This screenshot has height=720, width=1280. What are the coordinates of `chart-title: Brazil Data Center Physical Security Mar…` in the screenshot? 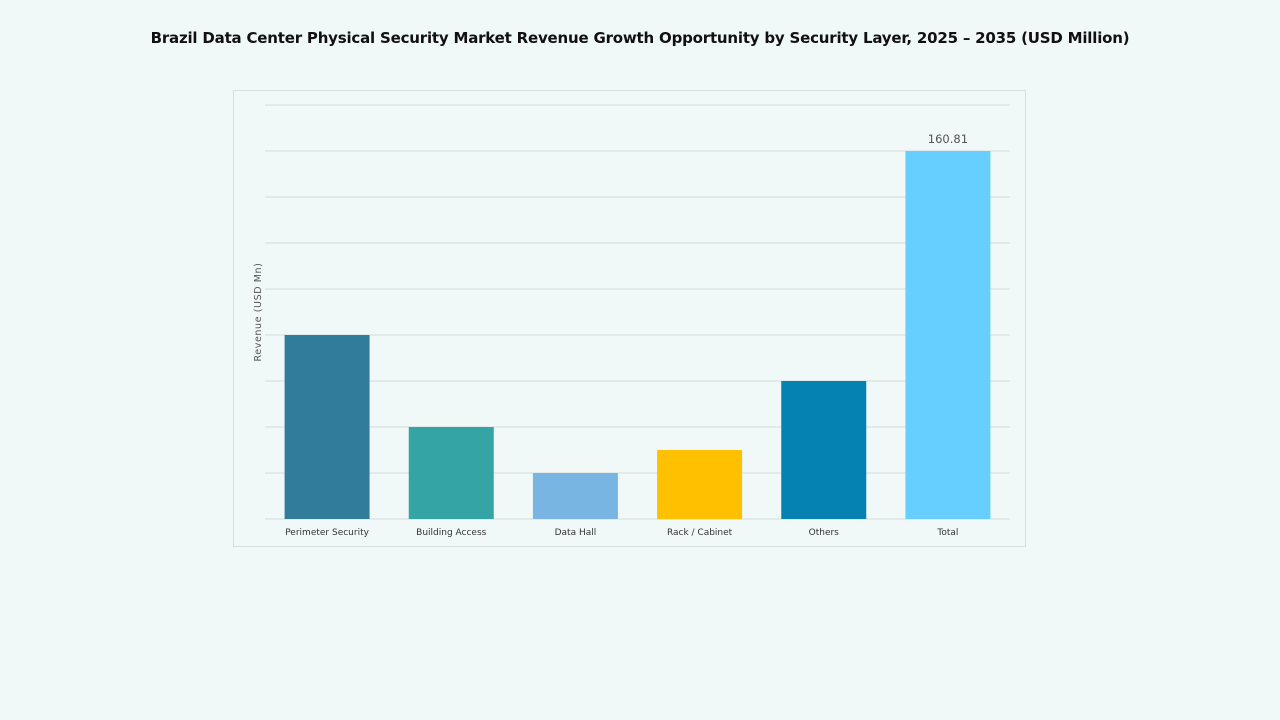 It's located at (640, 38).